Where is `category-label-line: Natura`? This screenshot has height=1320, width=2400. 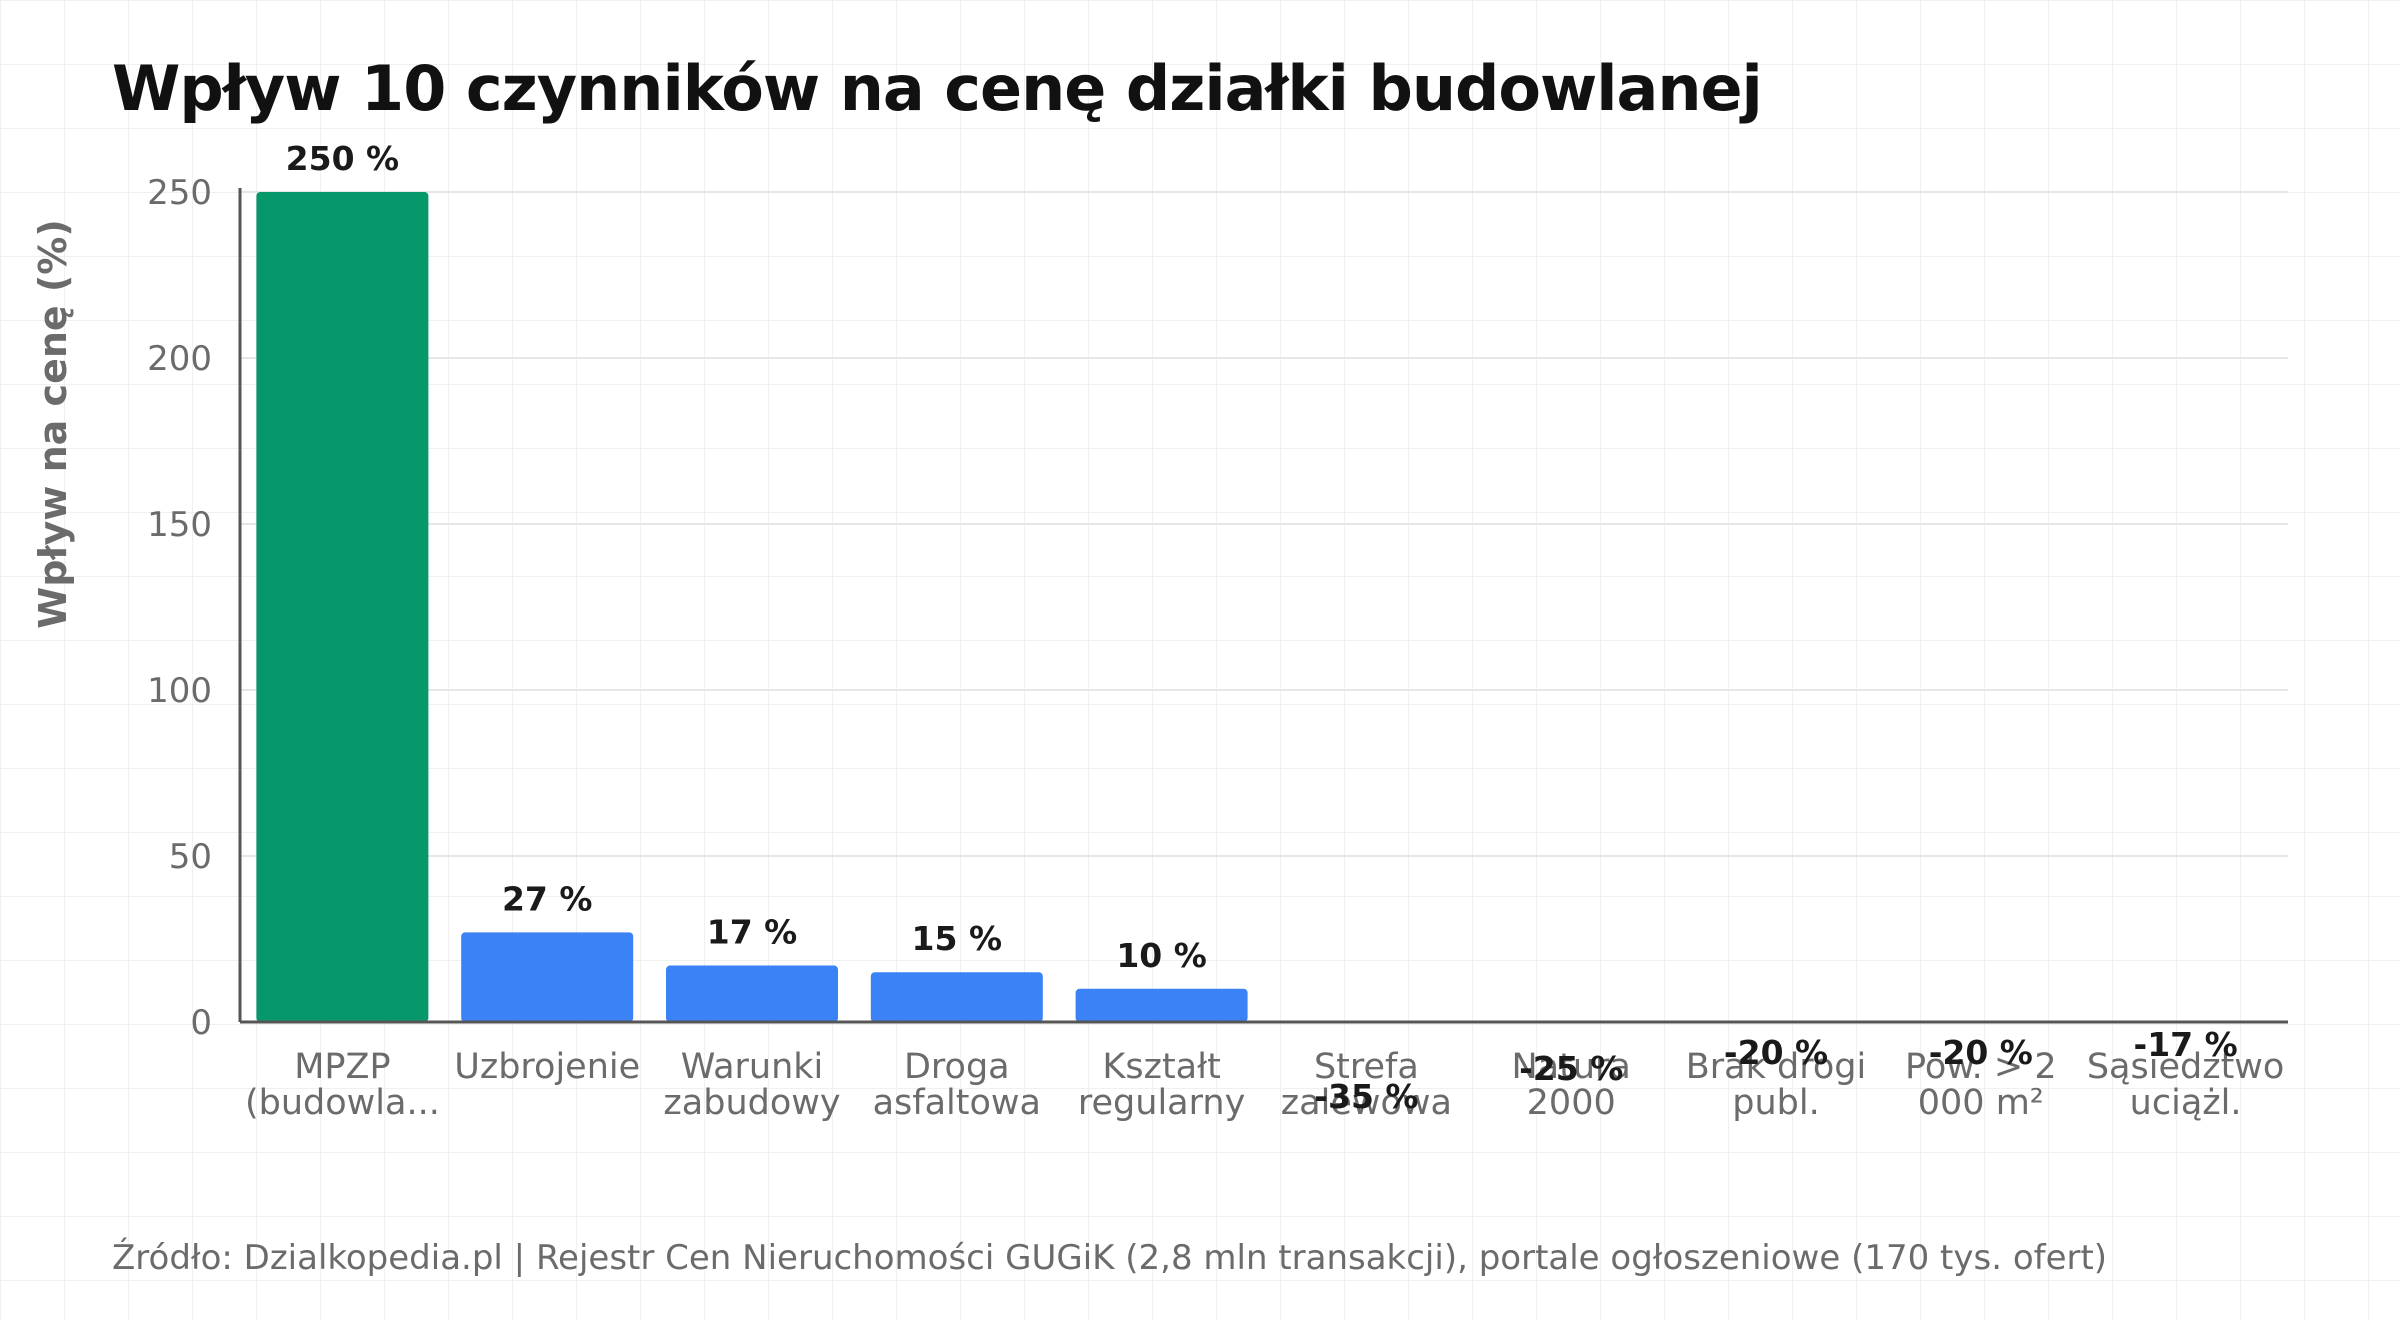 category-label-line: Natura is located at coordinates (1571, 1067).